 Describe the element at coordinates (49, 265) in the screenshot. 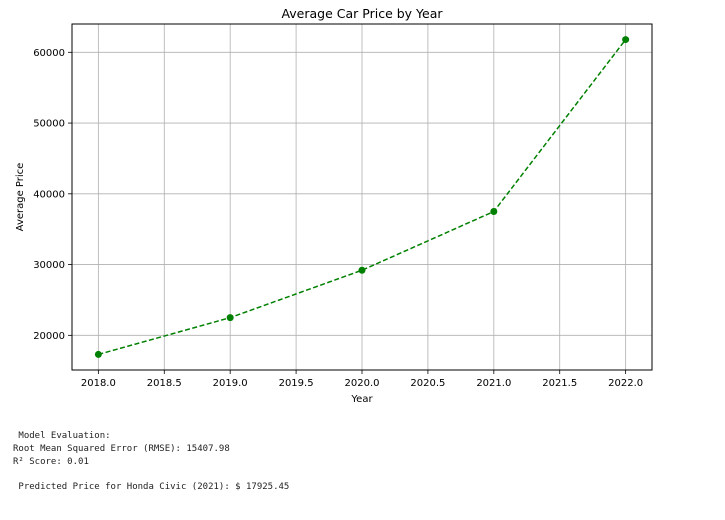

I see `y-tick-label: 30000` at that location.